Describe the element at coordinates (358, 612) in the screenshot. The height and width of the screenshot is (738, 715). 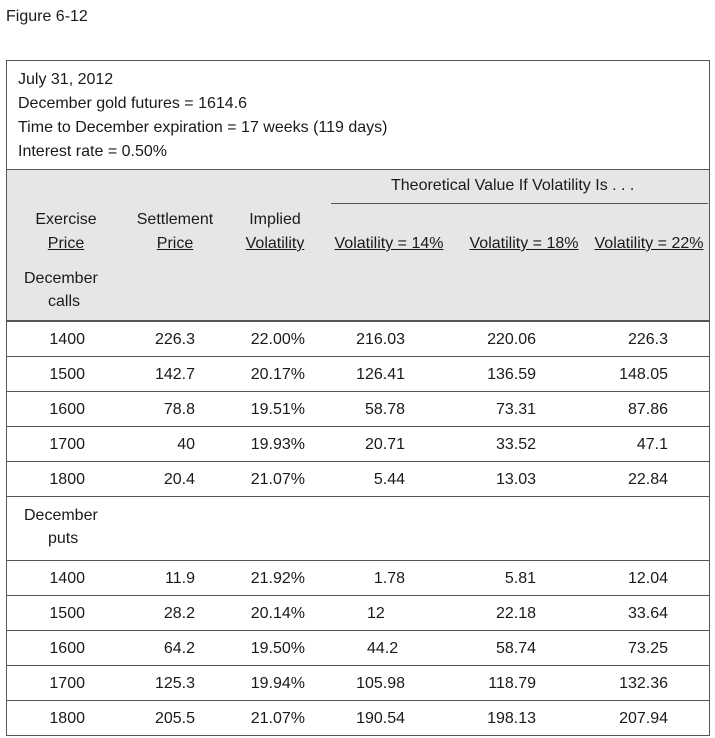
I see `table-row: 1500 28.2 20.14% 12 22.18 33.64` at that location.